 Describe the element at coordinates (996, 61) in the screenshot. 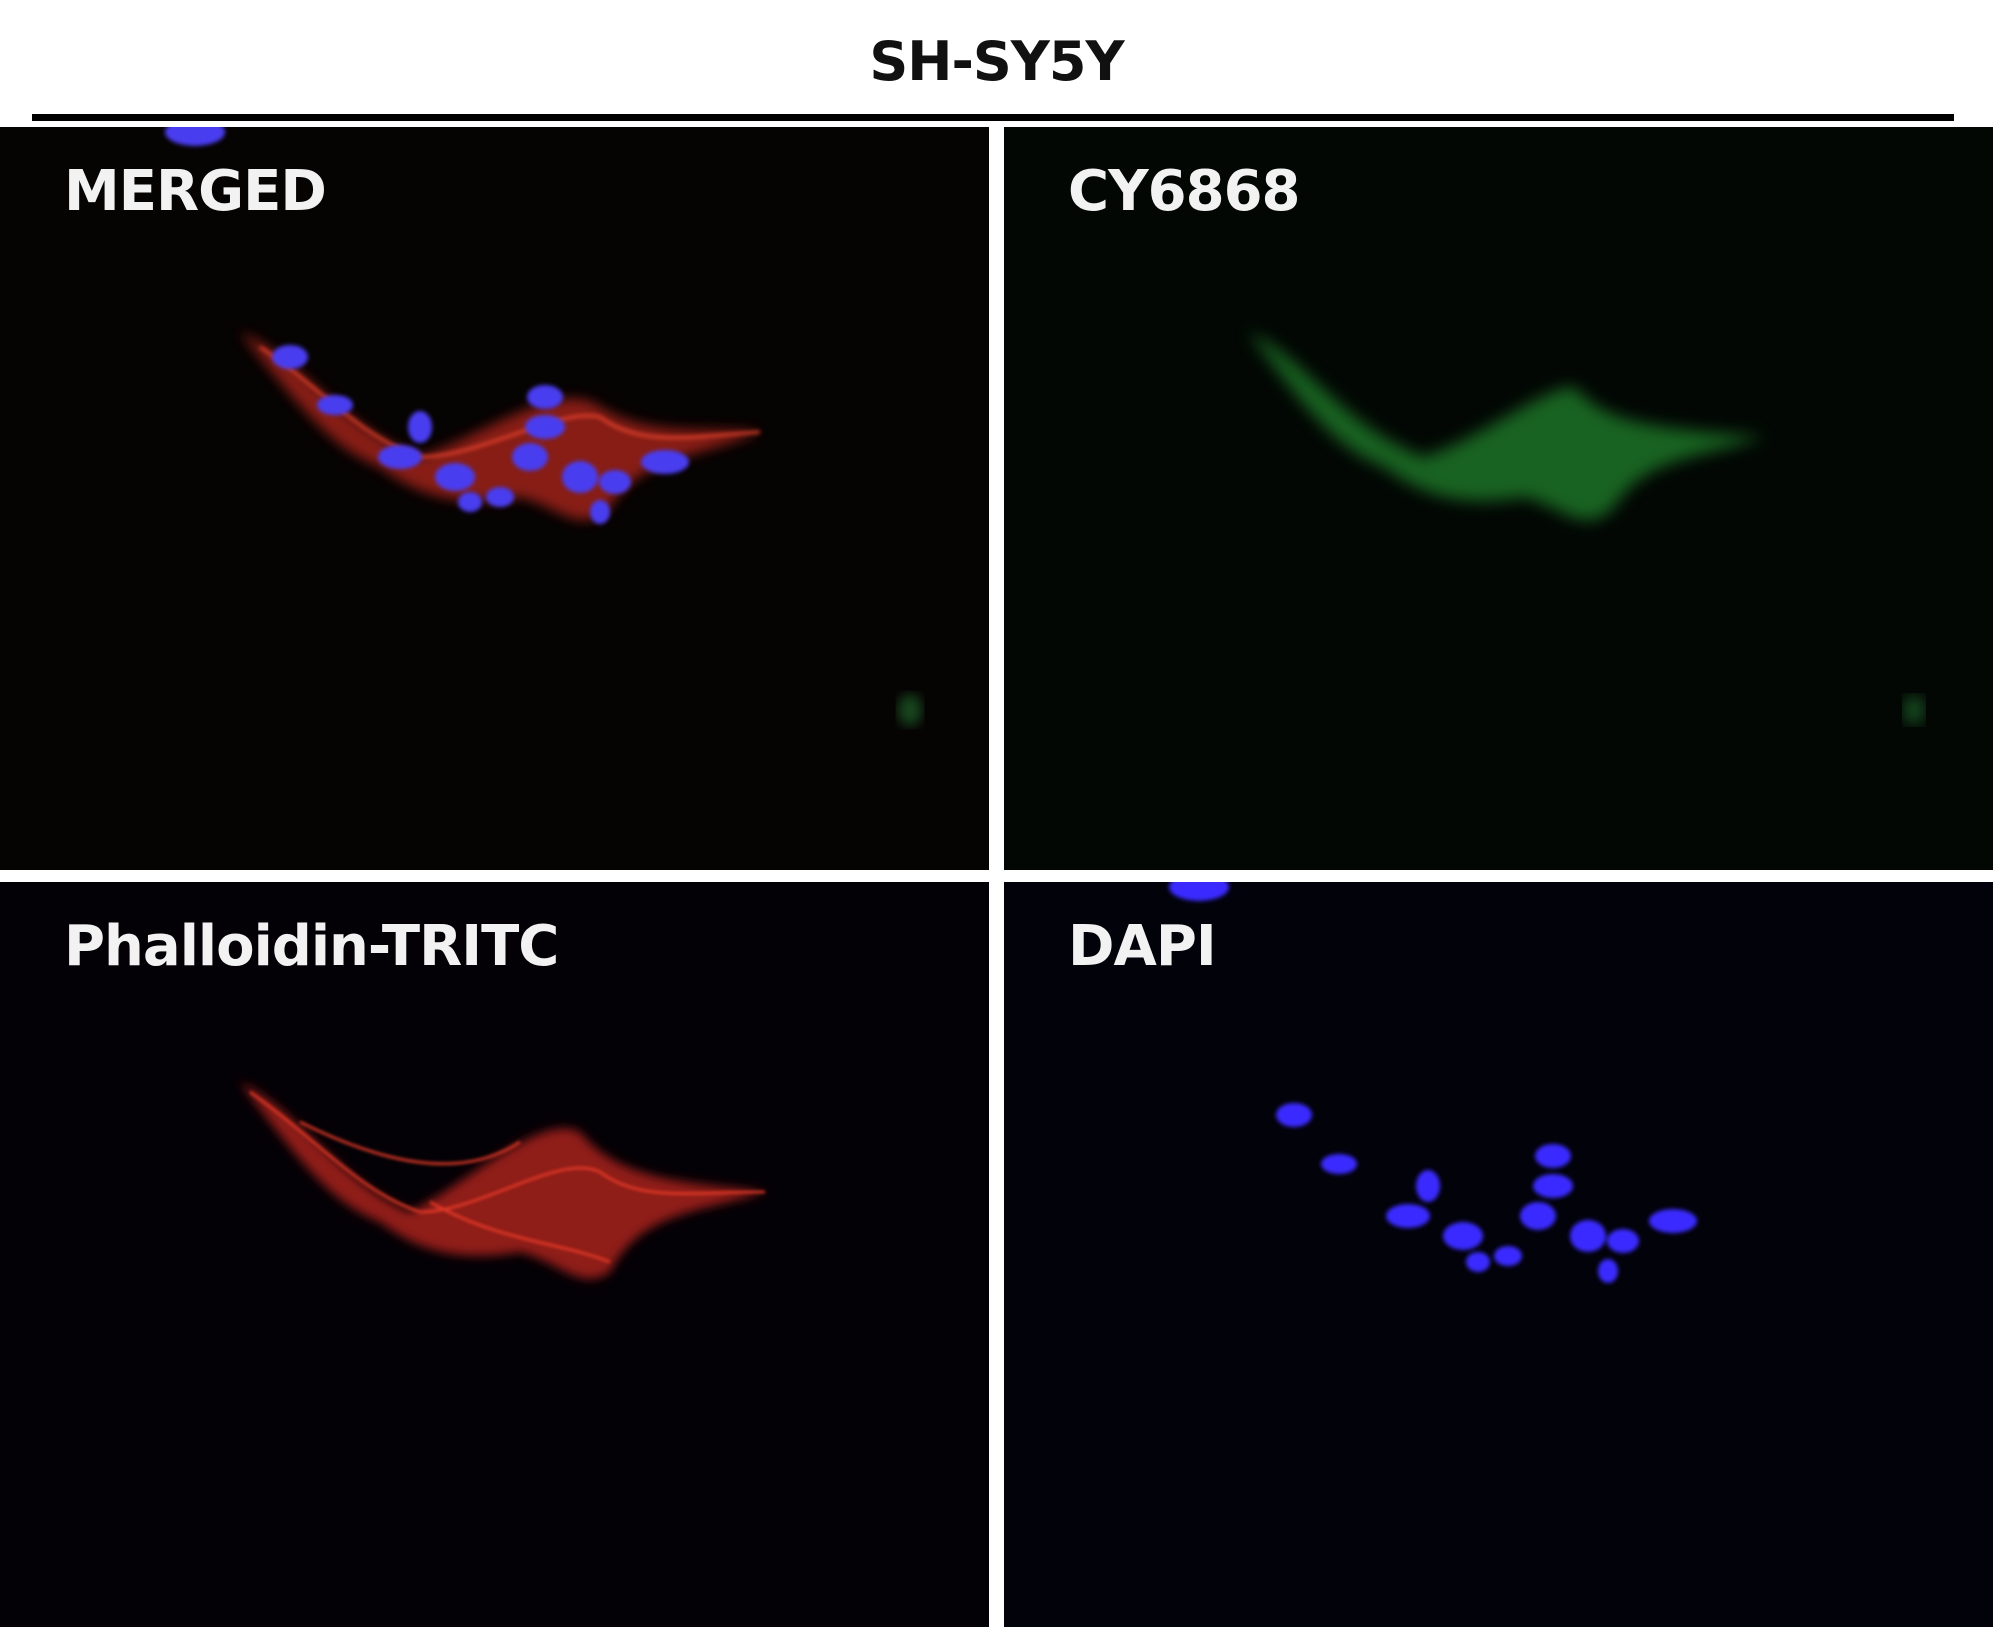

I see `figure-title: SH-SY5Y` at that location.